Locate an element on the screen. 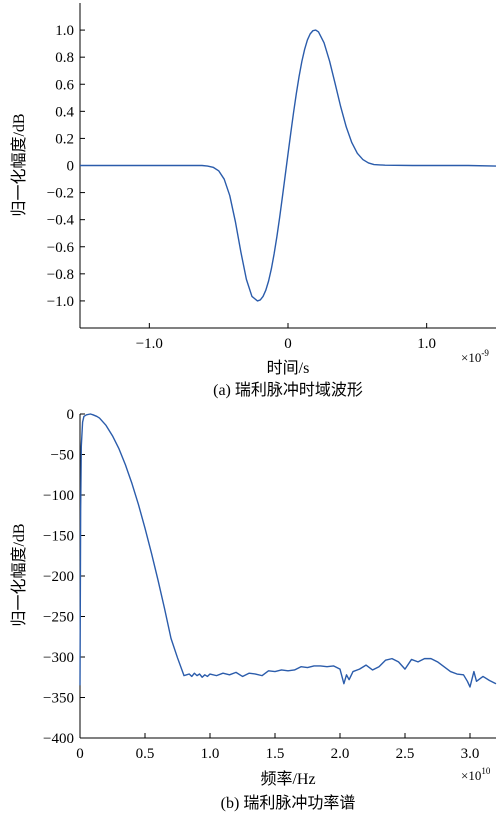 The width and height of the screenshot is (501, 816). time-domain-x-ticks: −1.0 0 1.0 is located at coordinates (286, 337).